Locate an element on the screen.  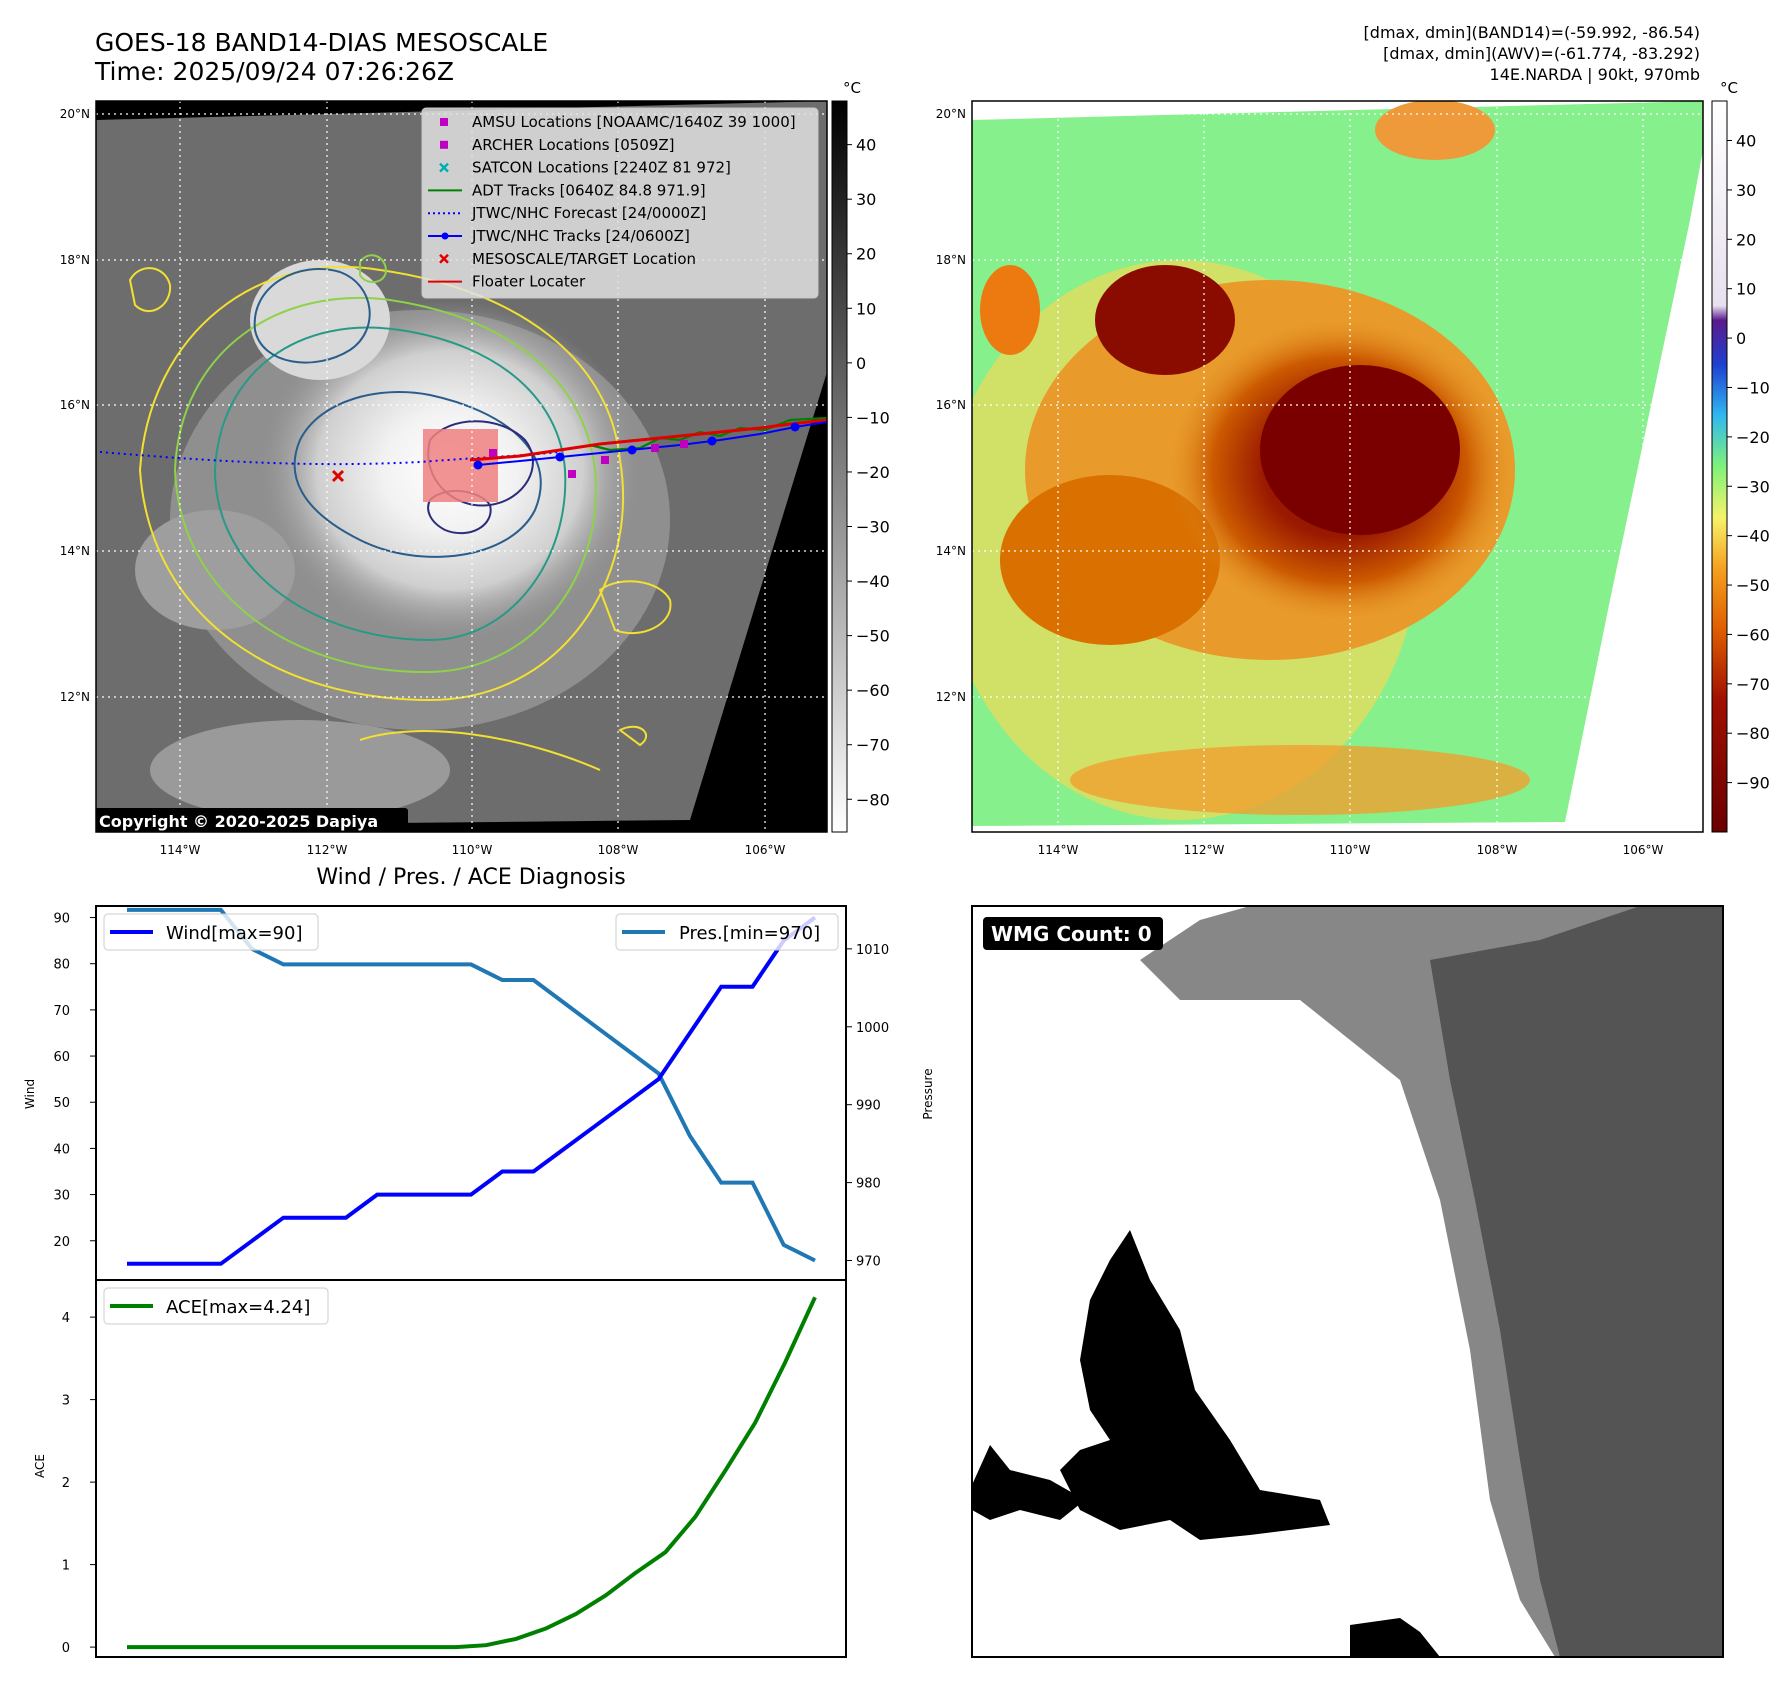
left-lat-tick-label: 20°N is located at coordinates (75, 114).